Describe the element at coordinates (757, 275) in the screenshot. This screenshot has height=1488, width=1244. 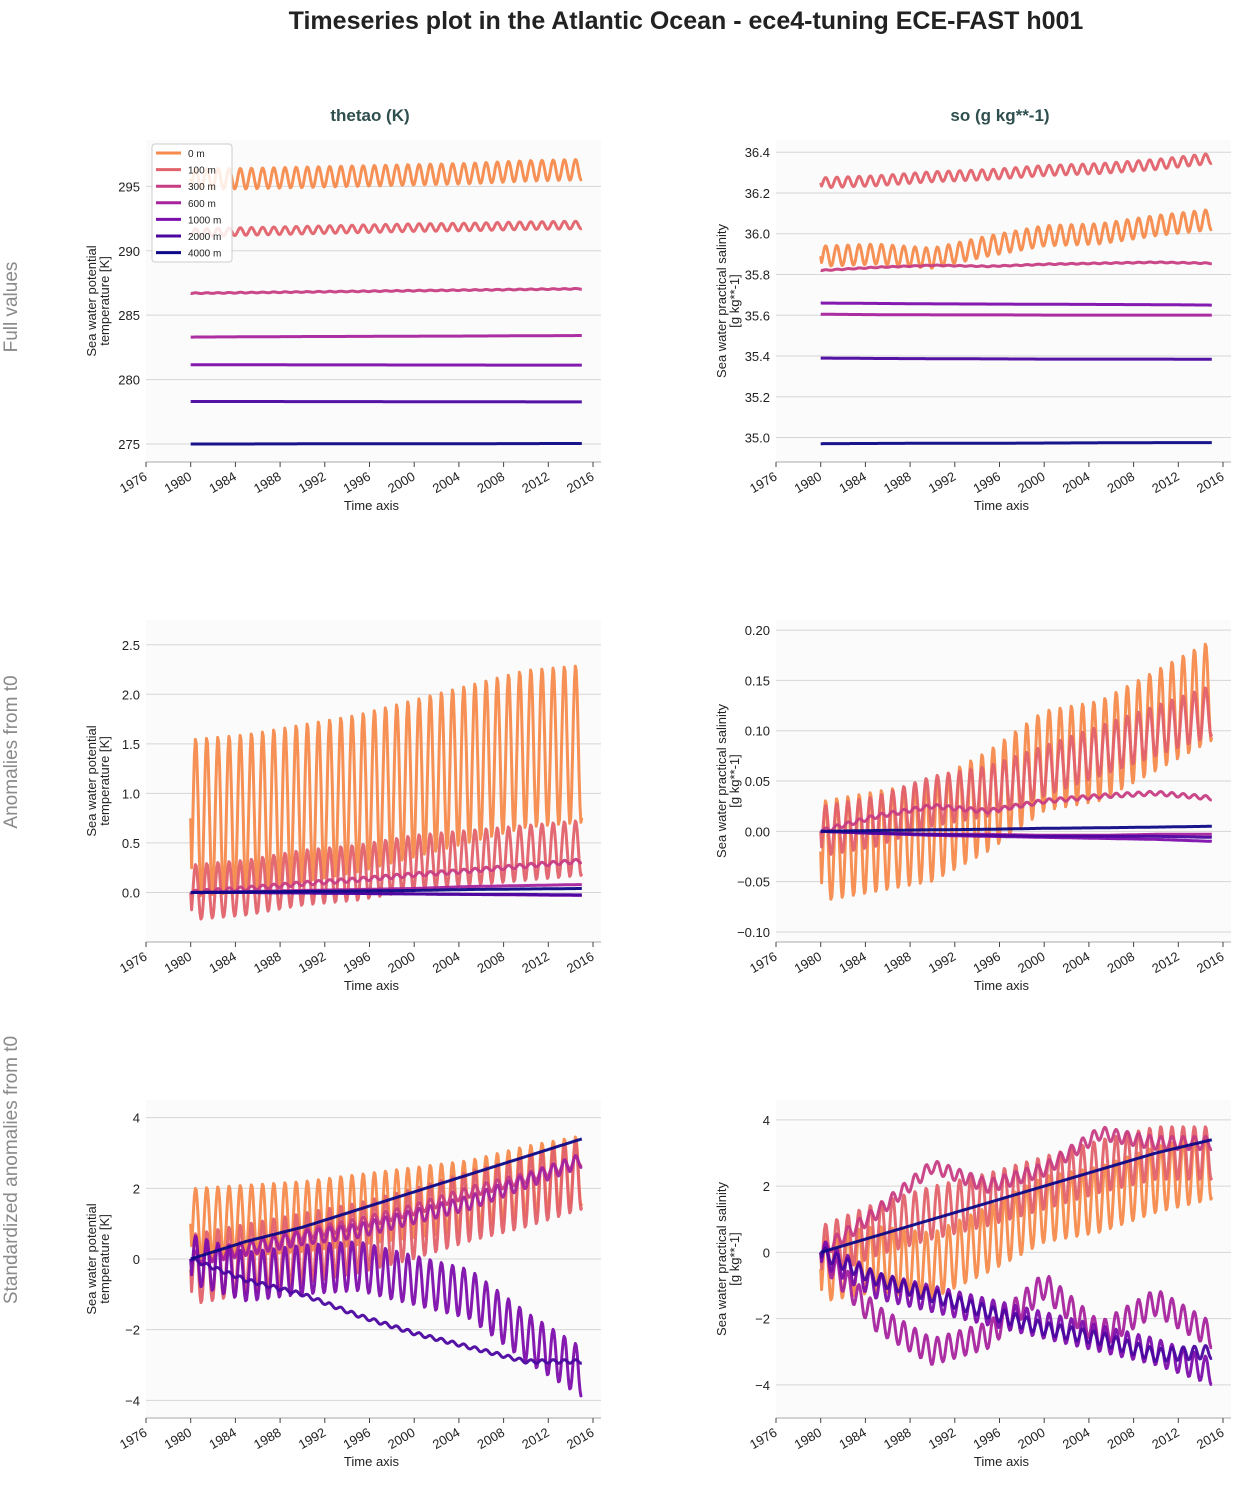
I see `y-tick-label: 35.8` at that location.